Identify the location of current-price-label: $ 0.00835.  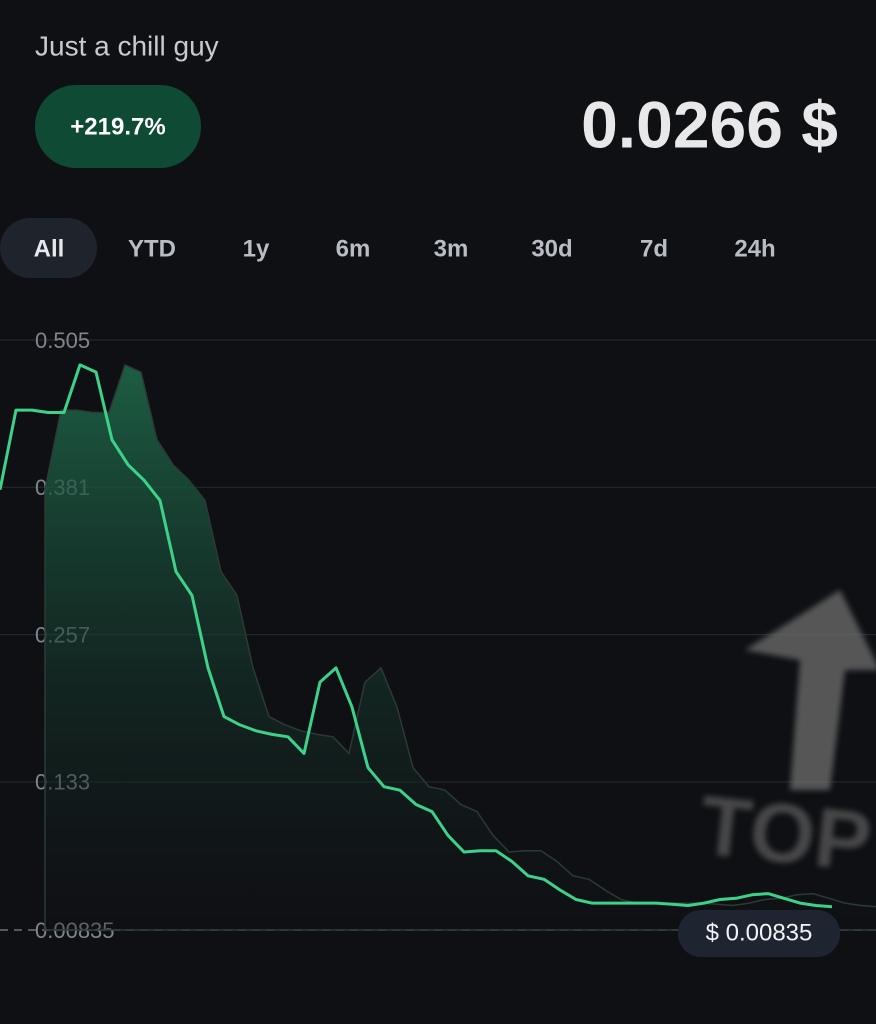
(759, 932).